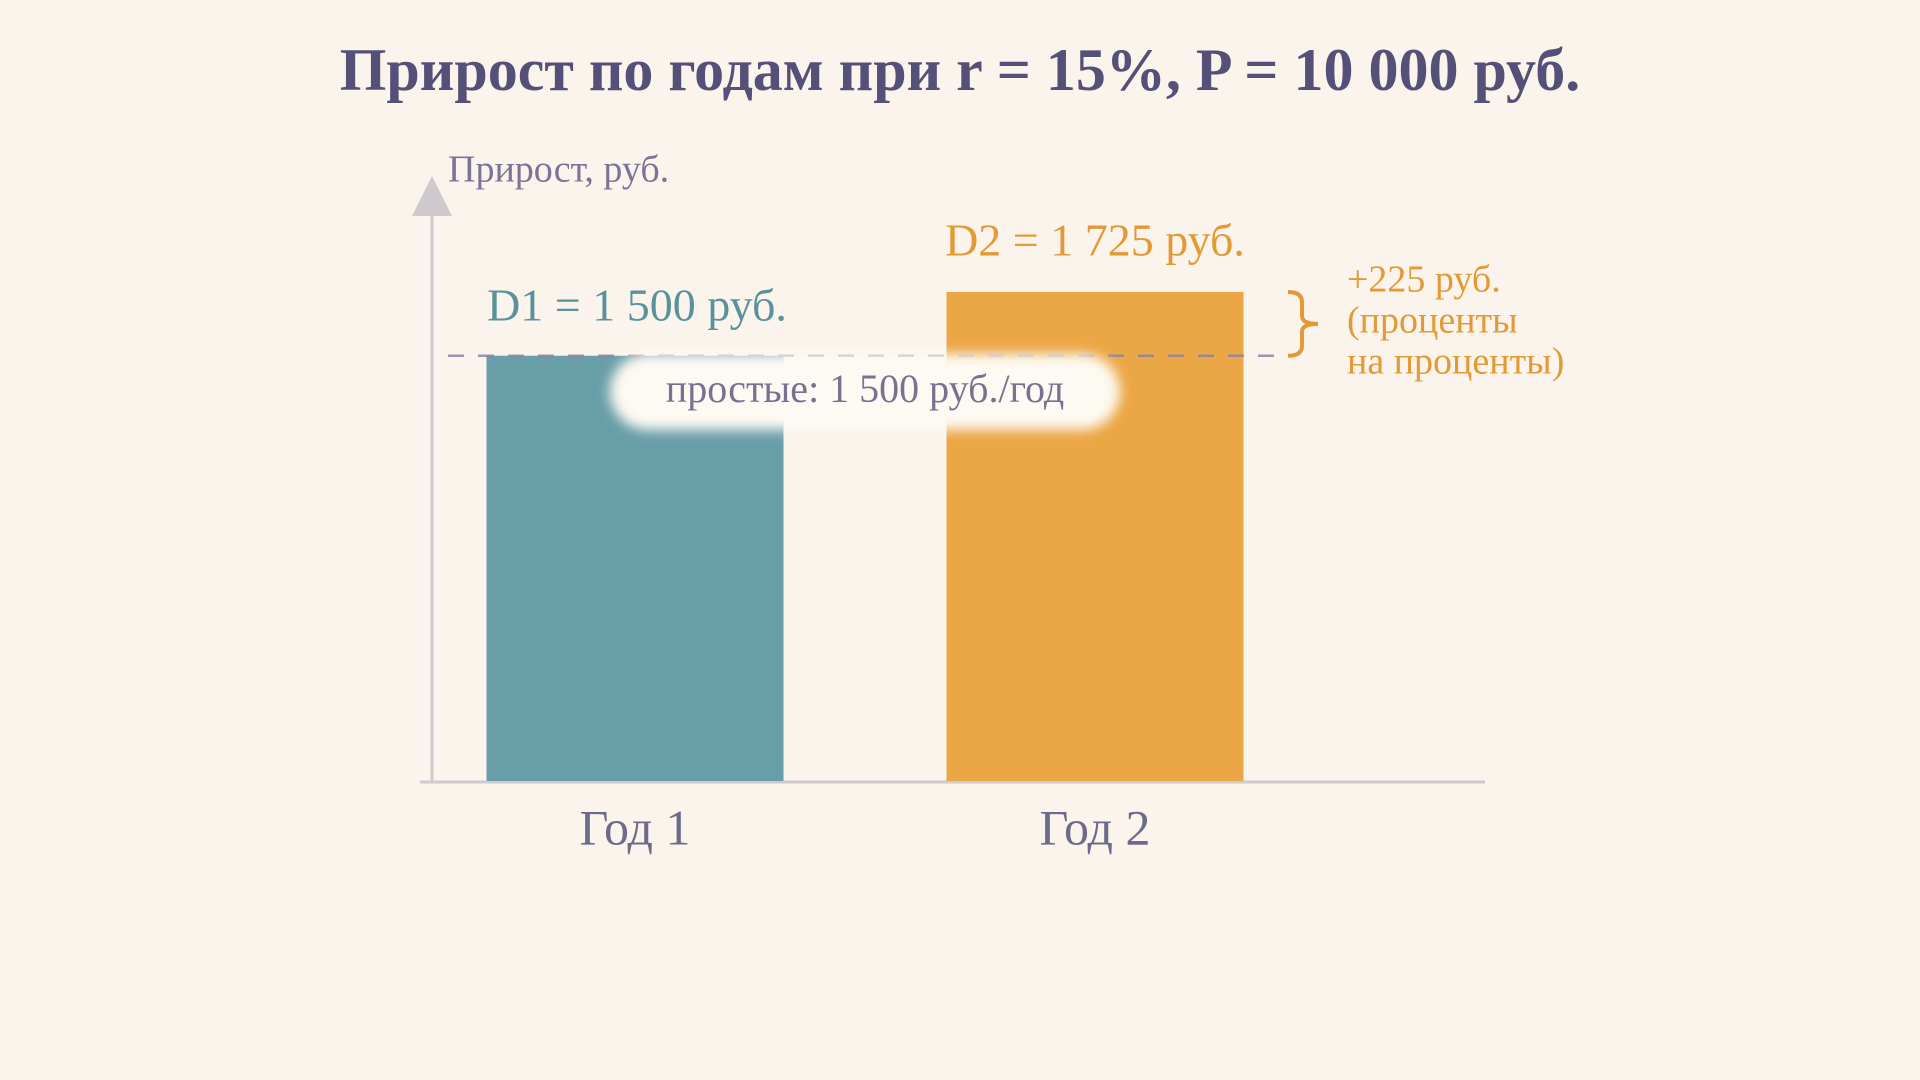  I want to click on value-label: D1 = 1 500 руб., so click(637, 305).